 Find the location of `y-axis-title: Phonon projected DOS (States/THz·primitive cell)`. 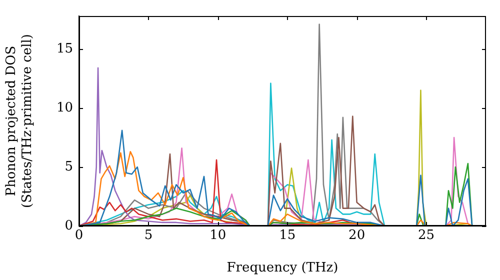

y-axis-title: Phonon projected DOS (States/THz·primitive cell) is located at coordinates (19, 121).